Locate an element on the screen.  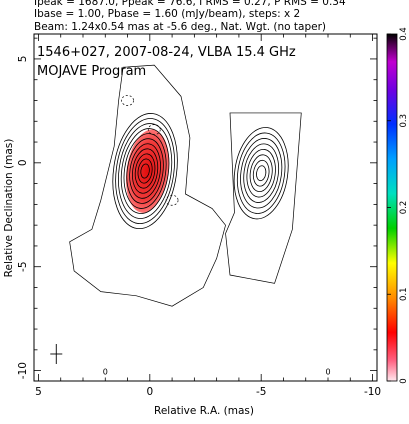
y-tick-label: 5 is located at coordinates (23, 59).